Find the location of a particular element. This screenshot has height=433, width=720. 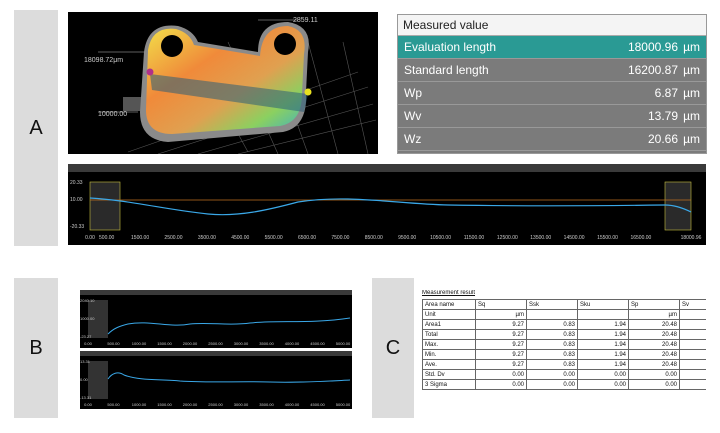

header-cell: Sku is located at coordinates (603, 304).